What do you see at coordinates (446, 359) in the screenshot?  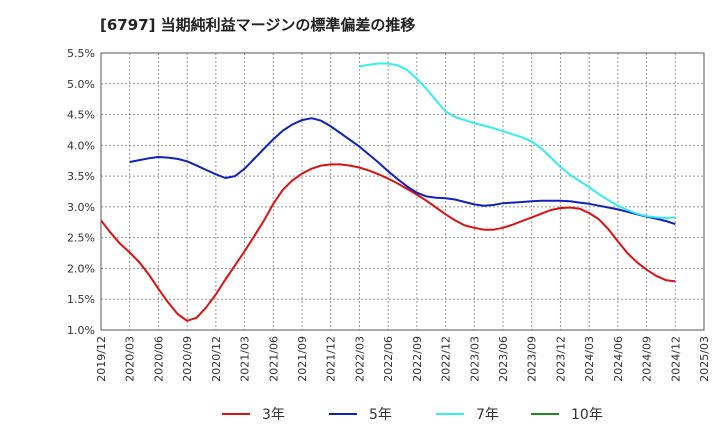 I see `x-tick-label: 2022/12` at bounding box center [446, 359].